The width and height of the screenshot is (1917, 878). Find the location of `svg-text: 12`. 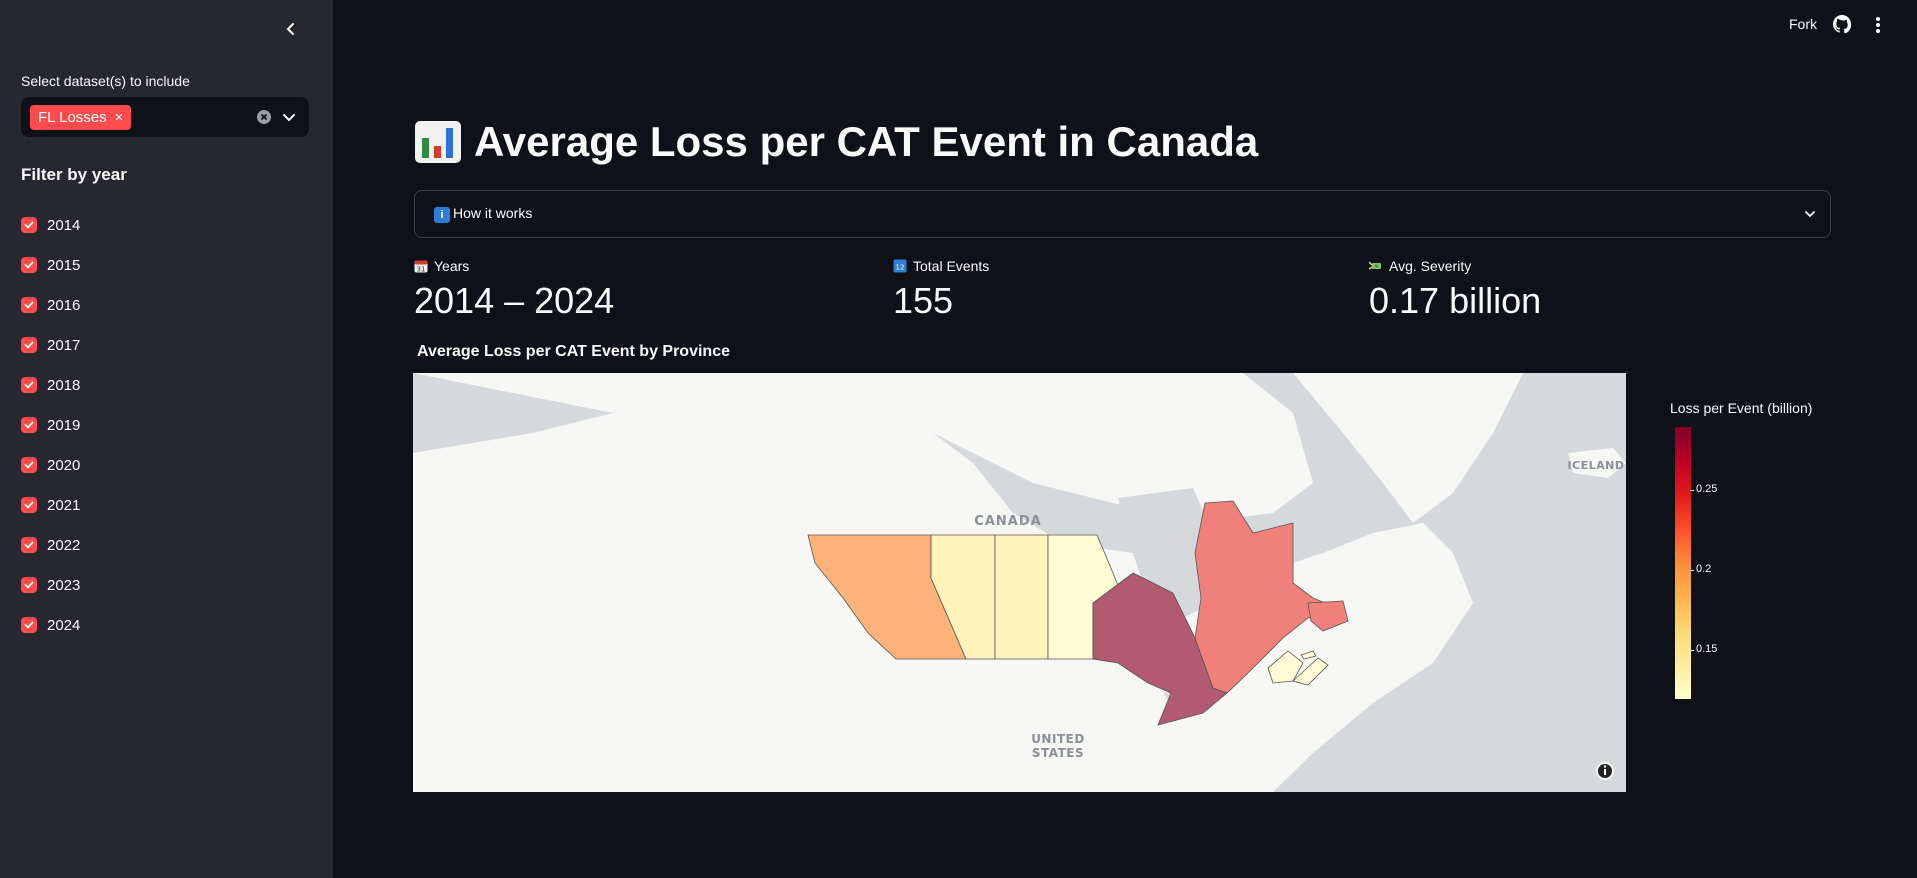

svg-text: 12 is located at coordinates (900, 268).